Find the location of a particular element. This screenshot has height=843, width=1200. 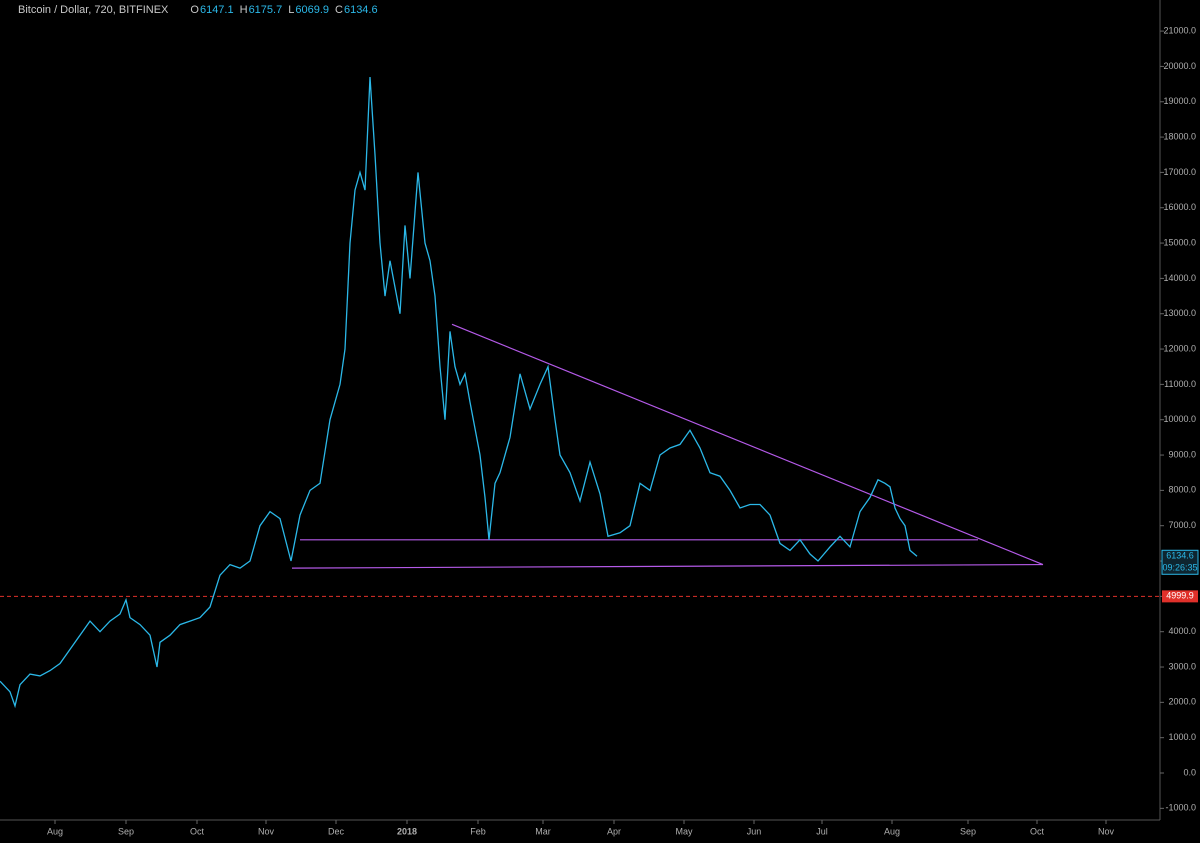

y-tick-label: -1000.0 is located at coordinates (1180, 808).